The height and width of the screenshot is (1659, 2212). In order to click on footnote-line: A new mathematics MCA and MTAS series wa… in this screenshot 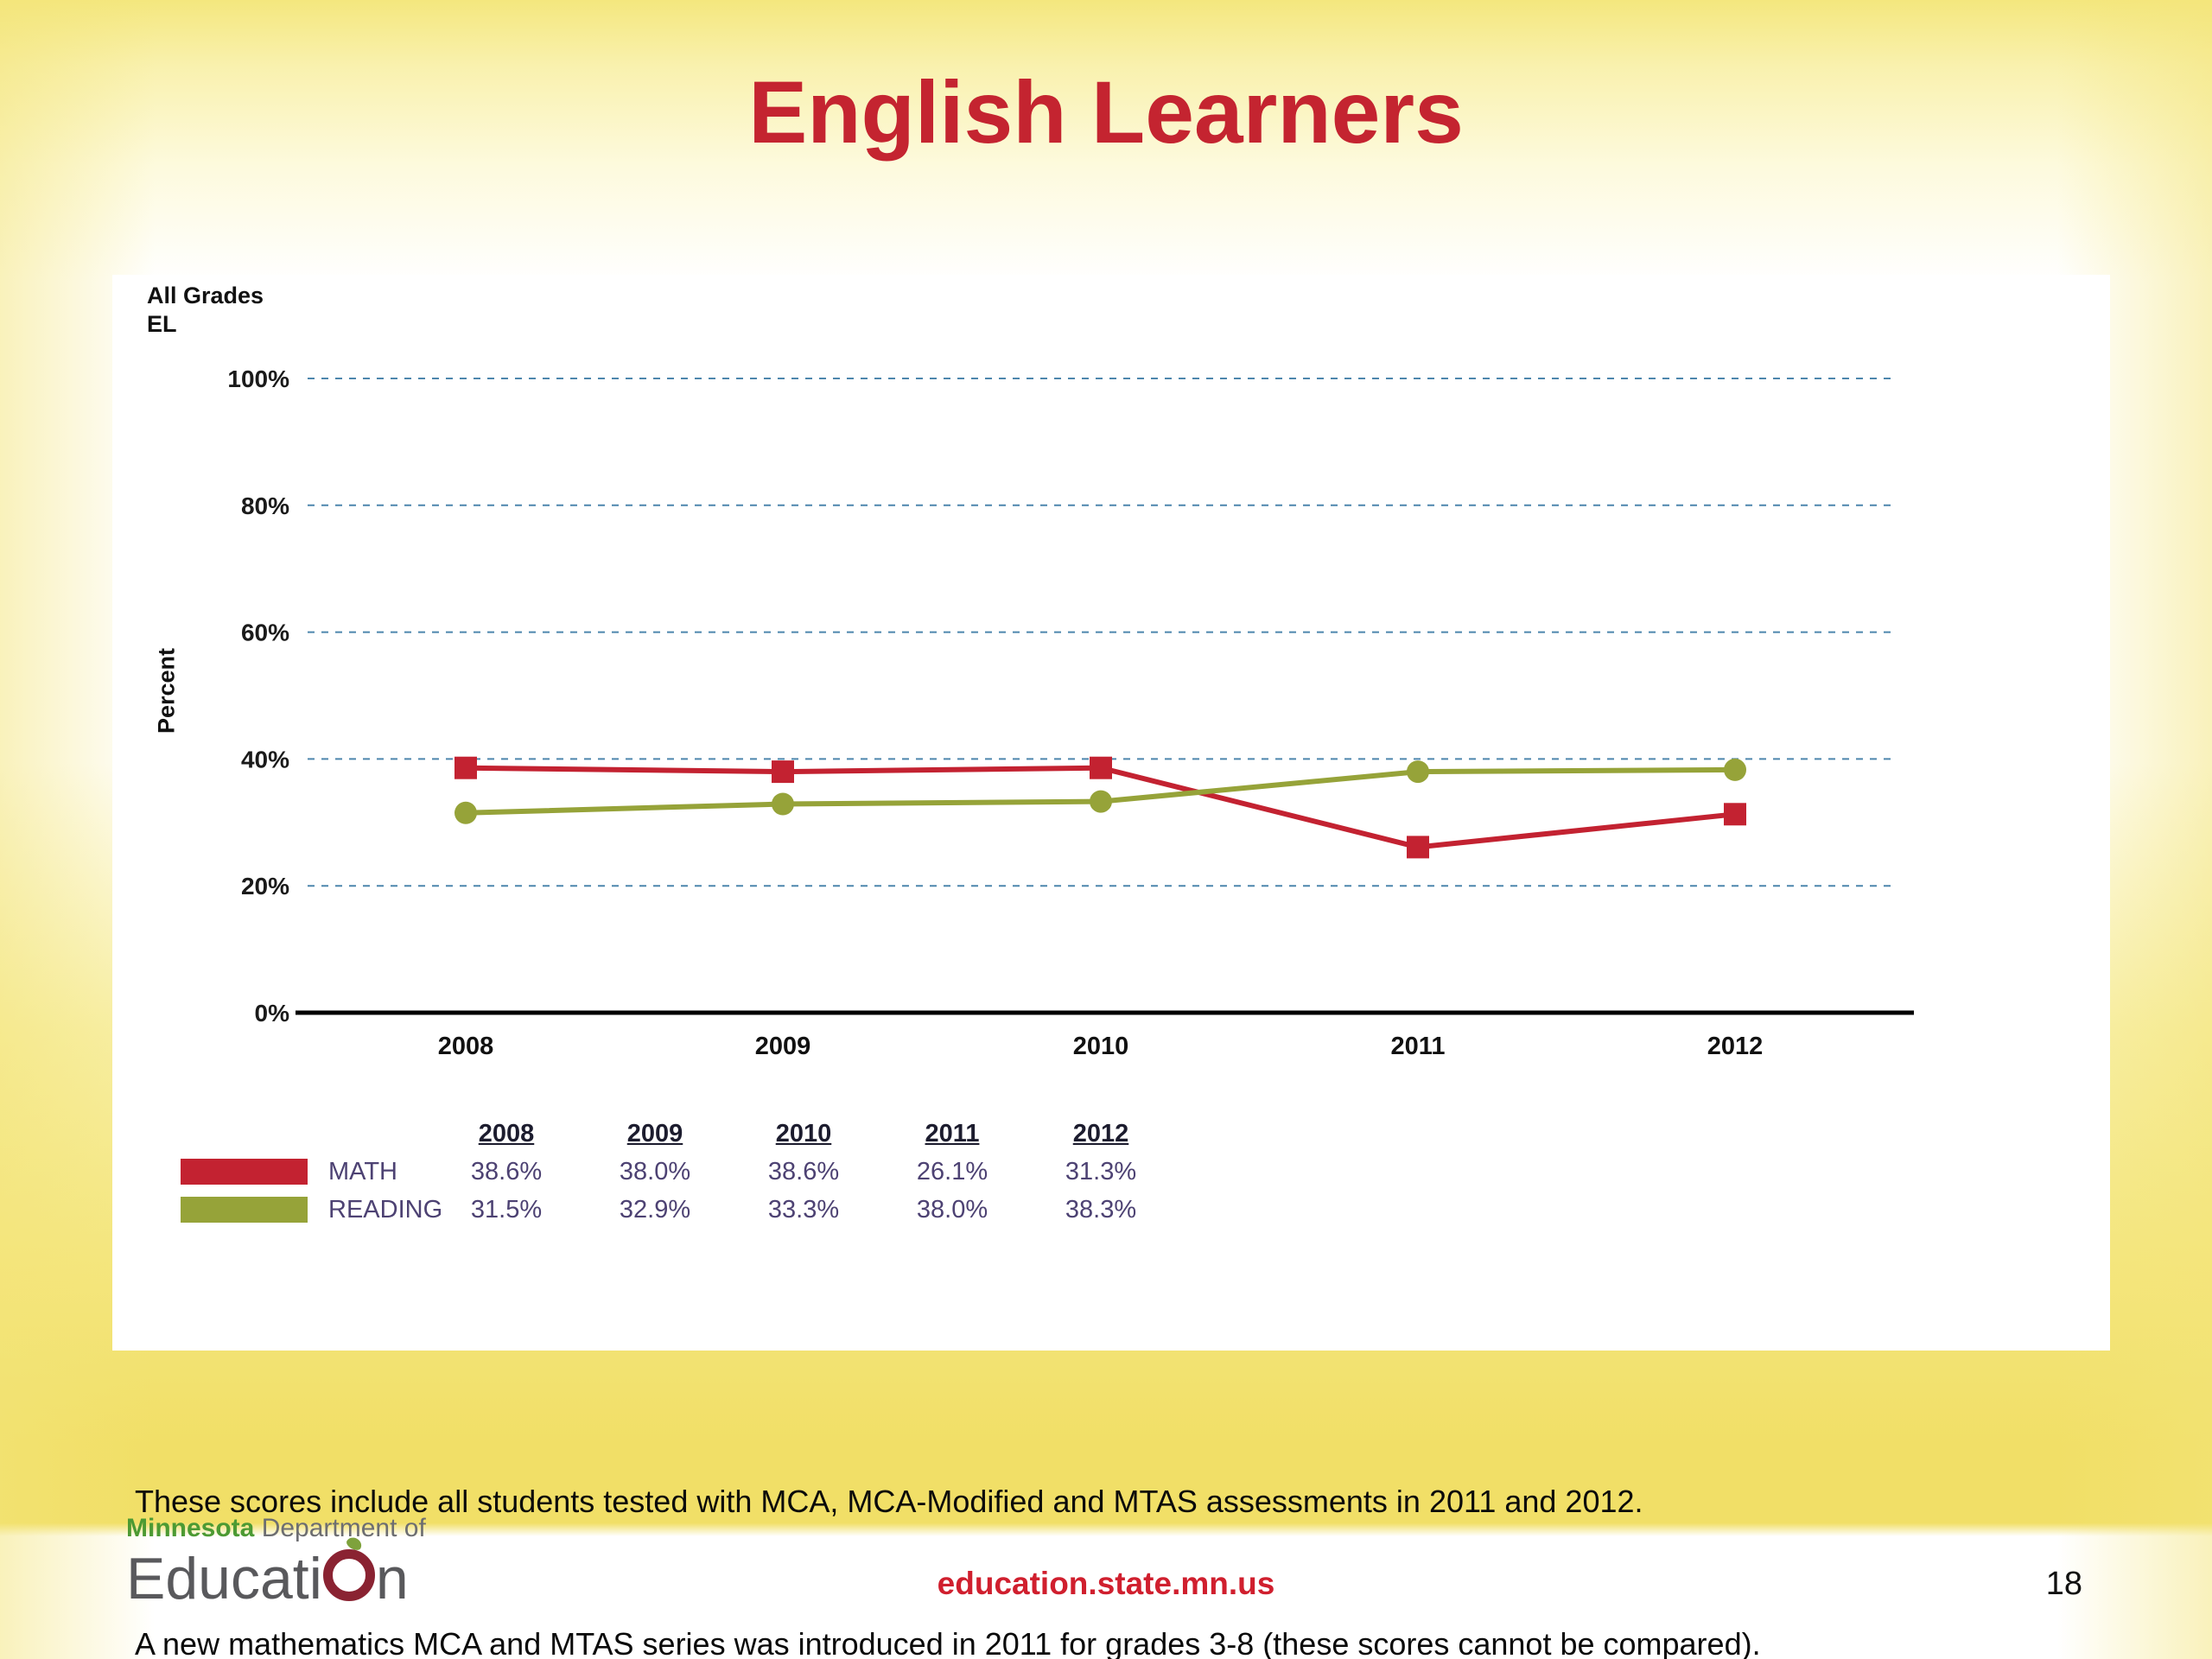, I will do `click(948, 1642)`.